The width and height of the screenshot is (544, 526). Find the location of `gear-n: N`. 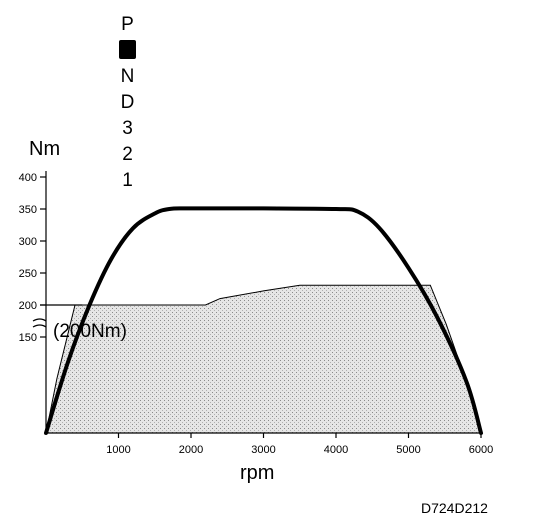

gear-n: N is located at coordinates (128, 76).